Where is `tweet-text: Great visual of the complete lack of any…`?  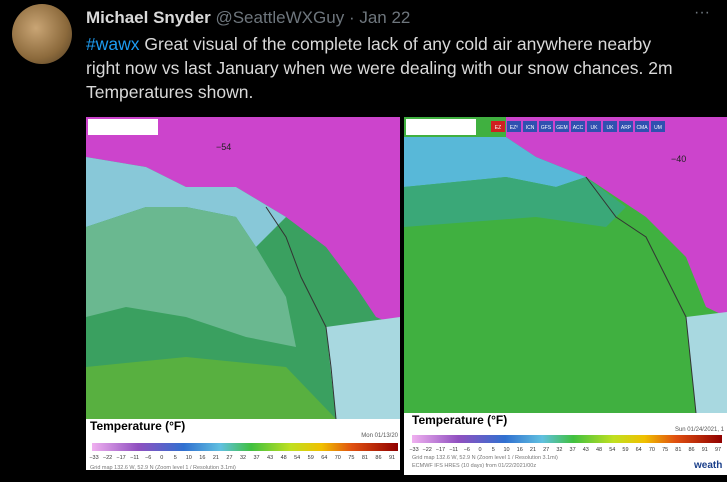
tweet-text: Great visual of the complete lack of any… is located at coordinates (398, 44).